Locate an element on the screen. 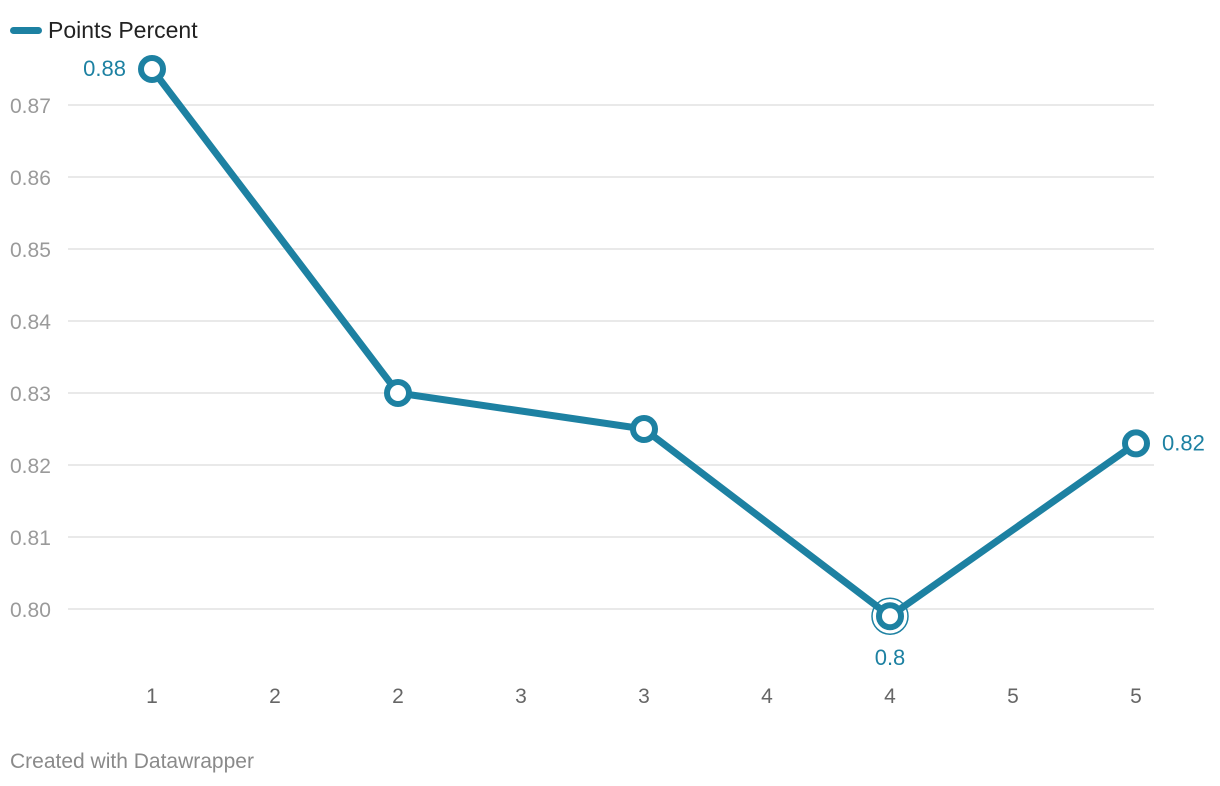 The image size is (1220, 786). legend: Points Percent is located at coordinates (104, 30).